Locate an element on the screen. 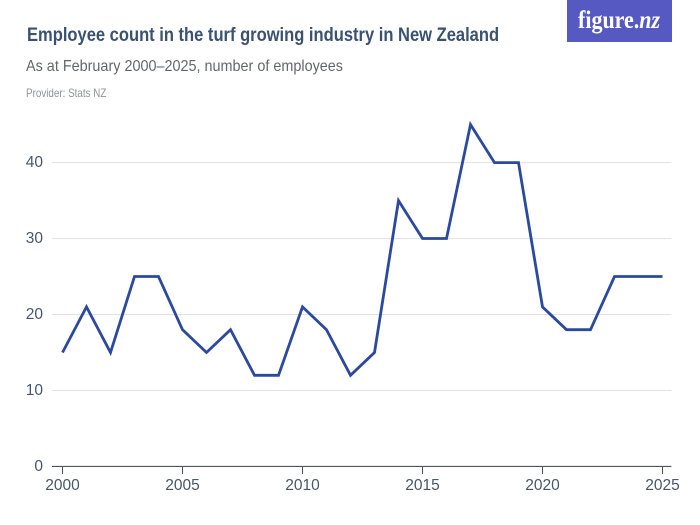 This screenshot has width=700, height=525. svg-text: 2000 is located at coordinates (62, 485).